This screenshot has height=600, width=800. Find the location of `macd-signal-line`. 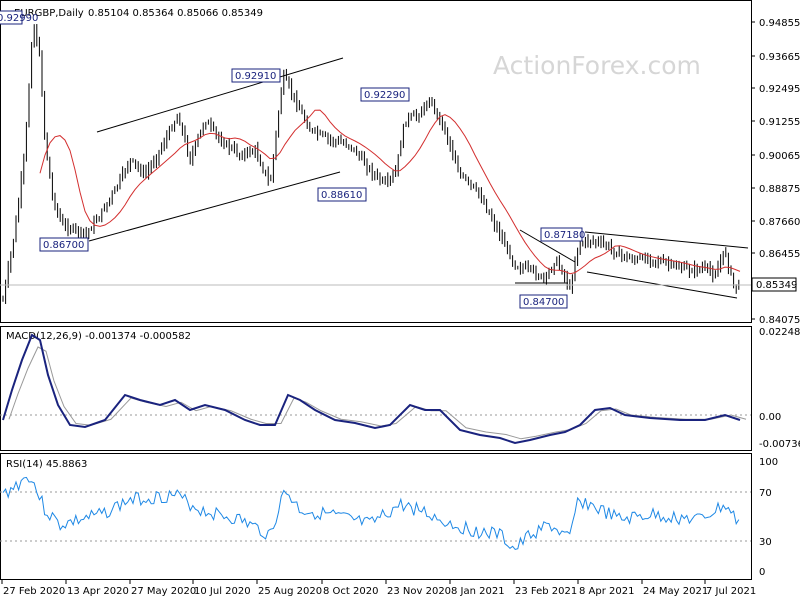

macd-signal-line is located at coordinates (377, 393).